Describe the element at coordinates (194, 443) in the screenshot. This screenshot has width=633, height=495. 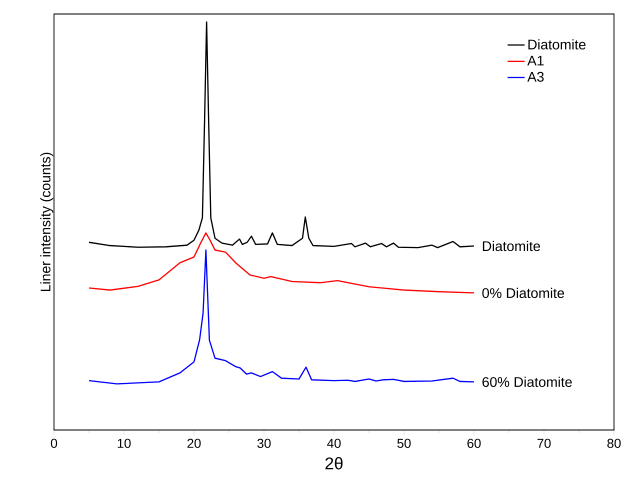
I see `x-tick-label: 20` at that location.